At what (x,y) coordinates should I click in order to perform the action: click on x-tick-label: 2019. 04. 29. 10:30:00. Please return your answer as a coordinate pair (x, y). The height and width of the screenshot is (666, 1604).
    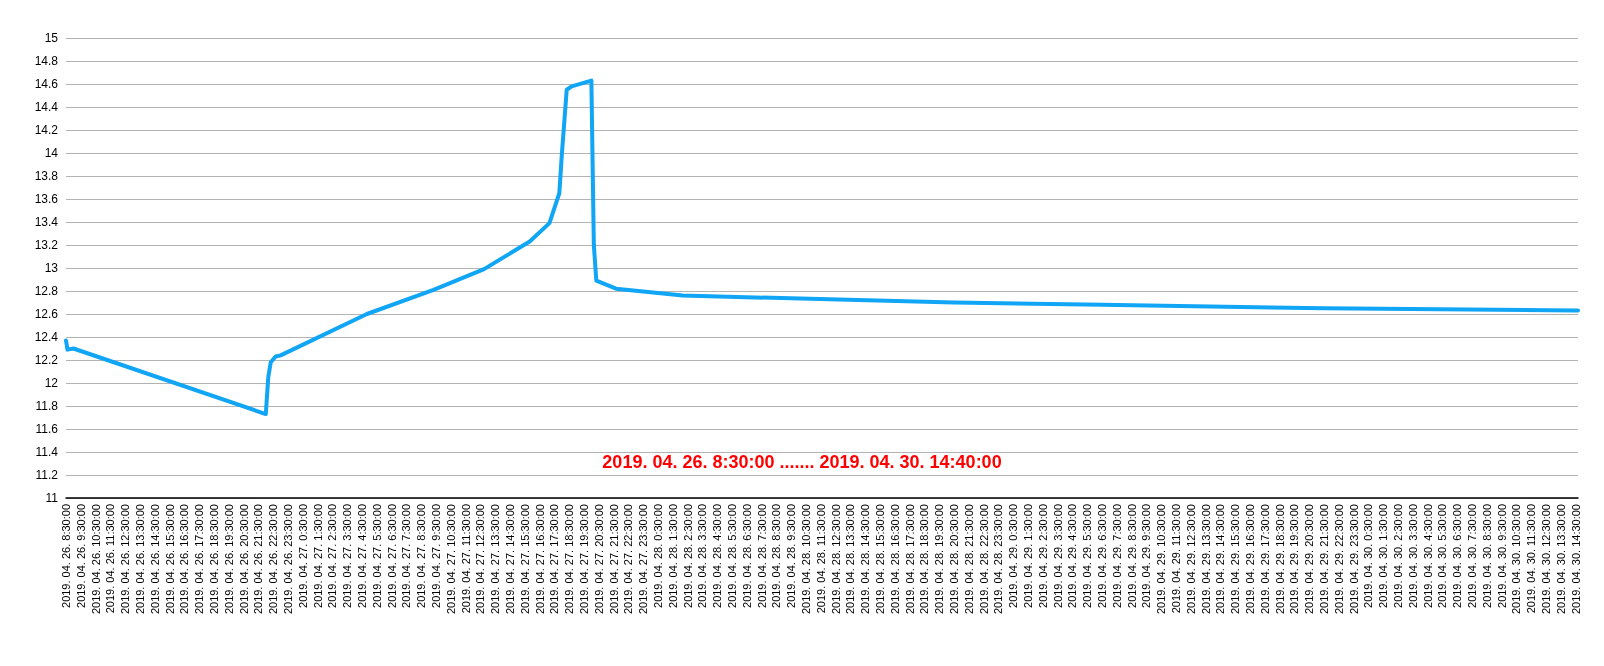
    Looking at the image, I should click on (1161, 559).